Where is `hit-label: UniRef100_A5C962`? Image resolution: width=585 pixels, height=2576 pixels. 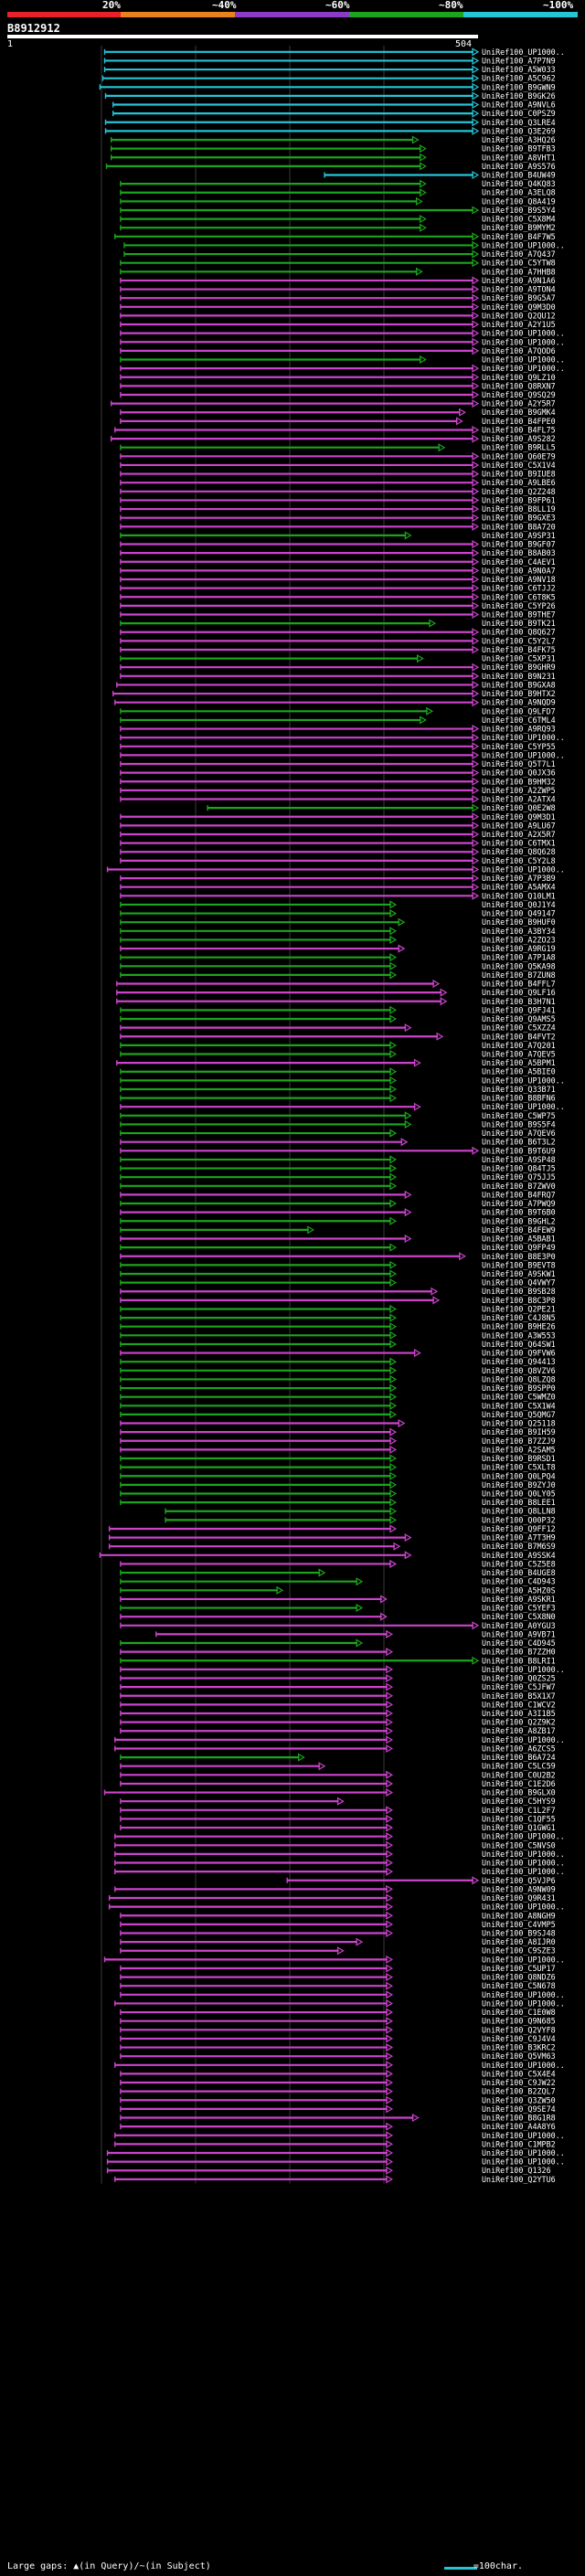 hit-label: UniRef100_A5C962 is located at coordinates (519, 78).